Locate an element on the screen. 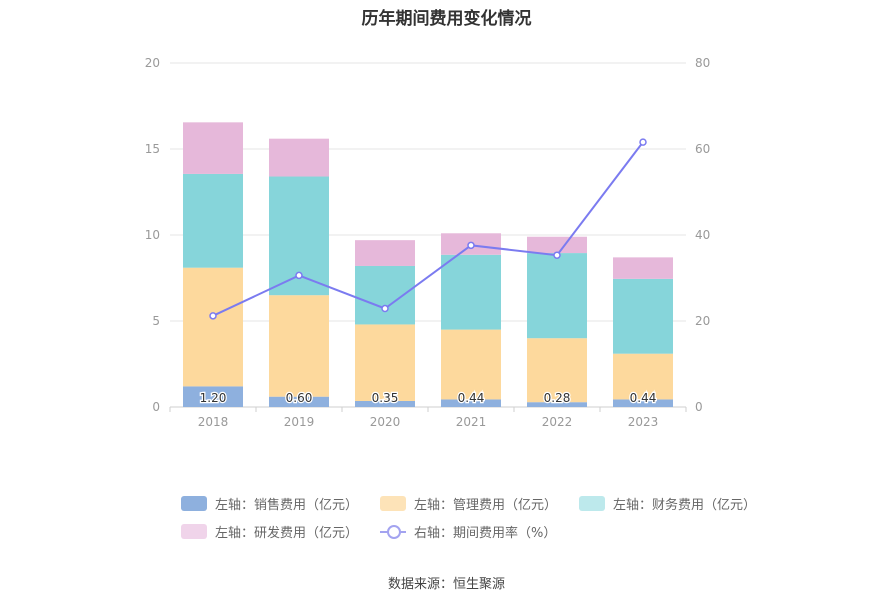 The width and height of the screenshot is (893, 603). bar-data-label: 1.20 is located at coordinates (213, 398).